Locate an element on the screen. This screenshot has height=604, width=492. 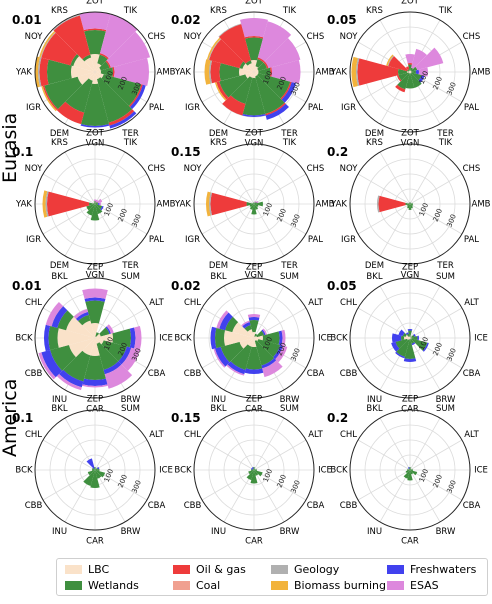
bar-car-wetlands is located at coordinates (254, 358).